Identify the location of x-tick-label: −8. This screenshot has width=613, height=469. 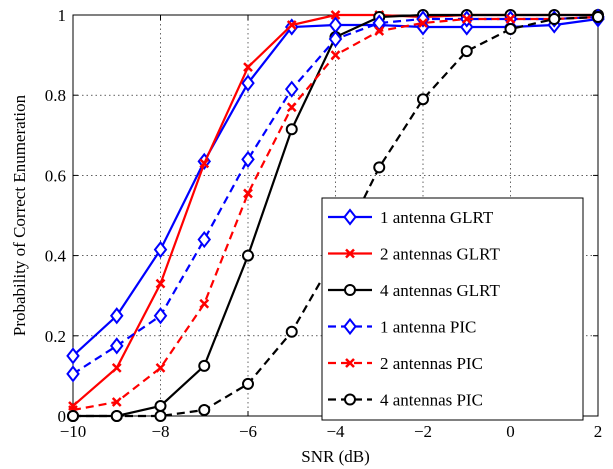
(160, 431).